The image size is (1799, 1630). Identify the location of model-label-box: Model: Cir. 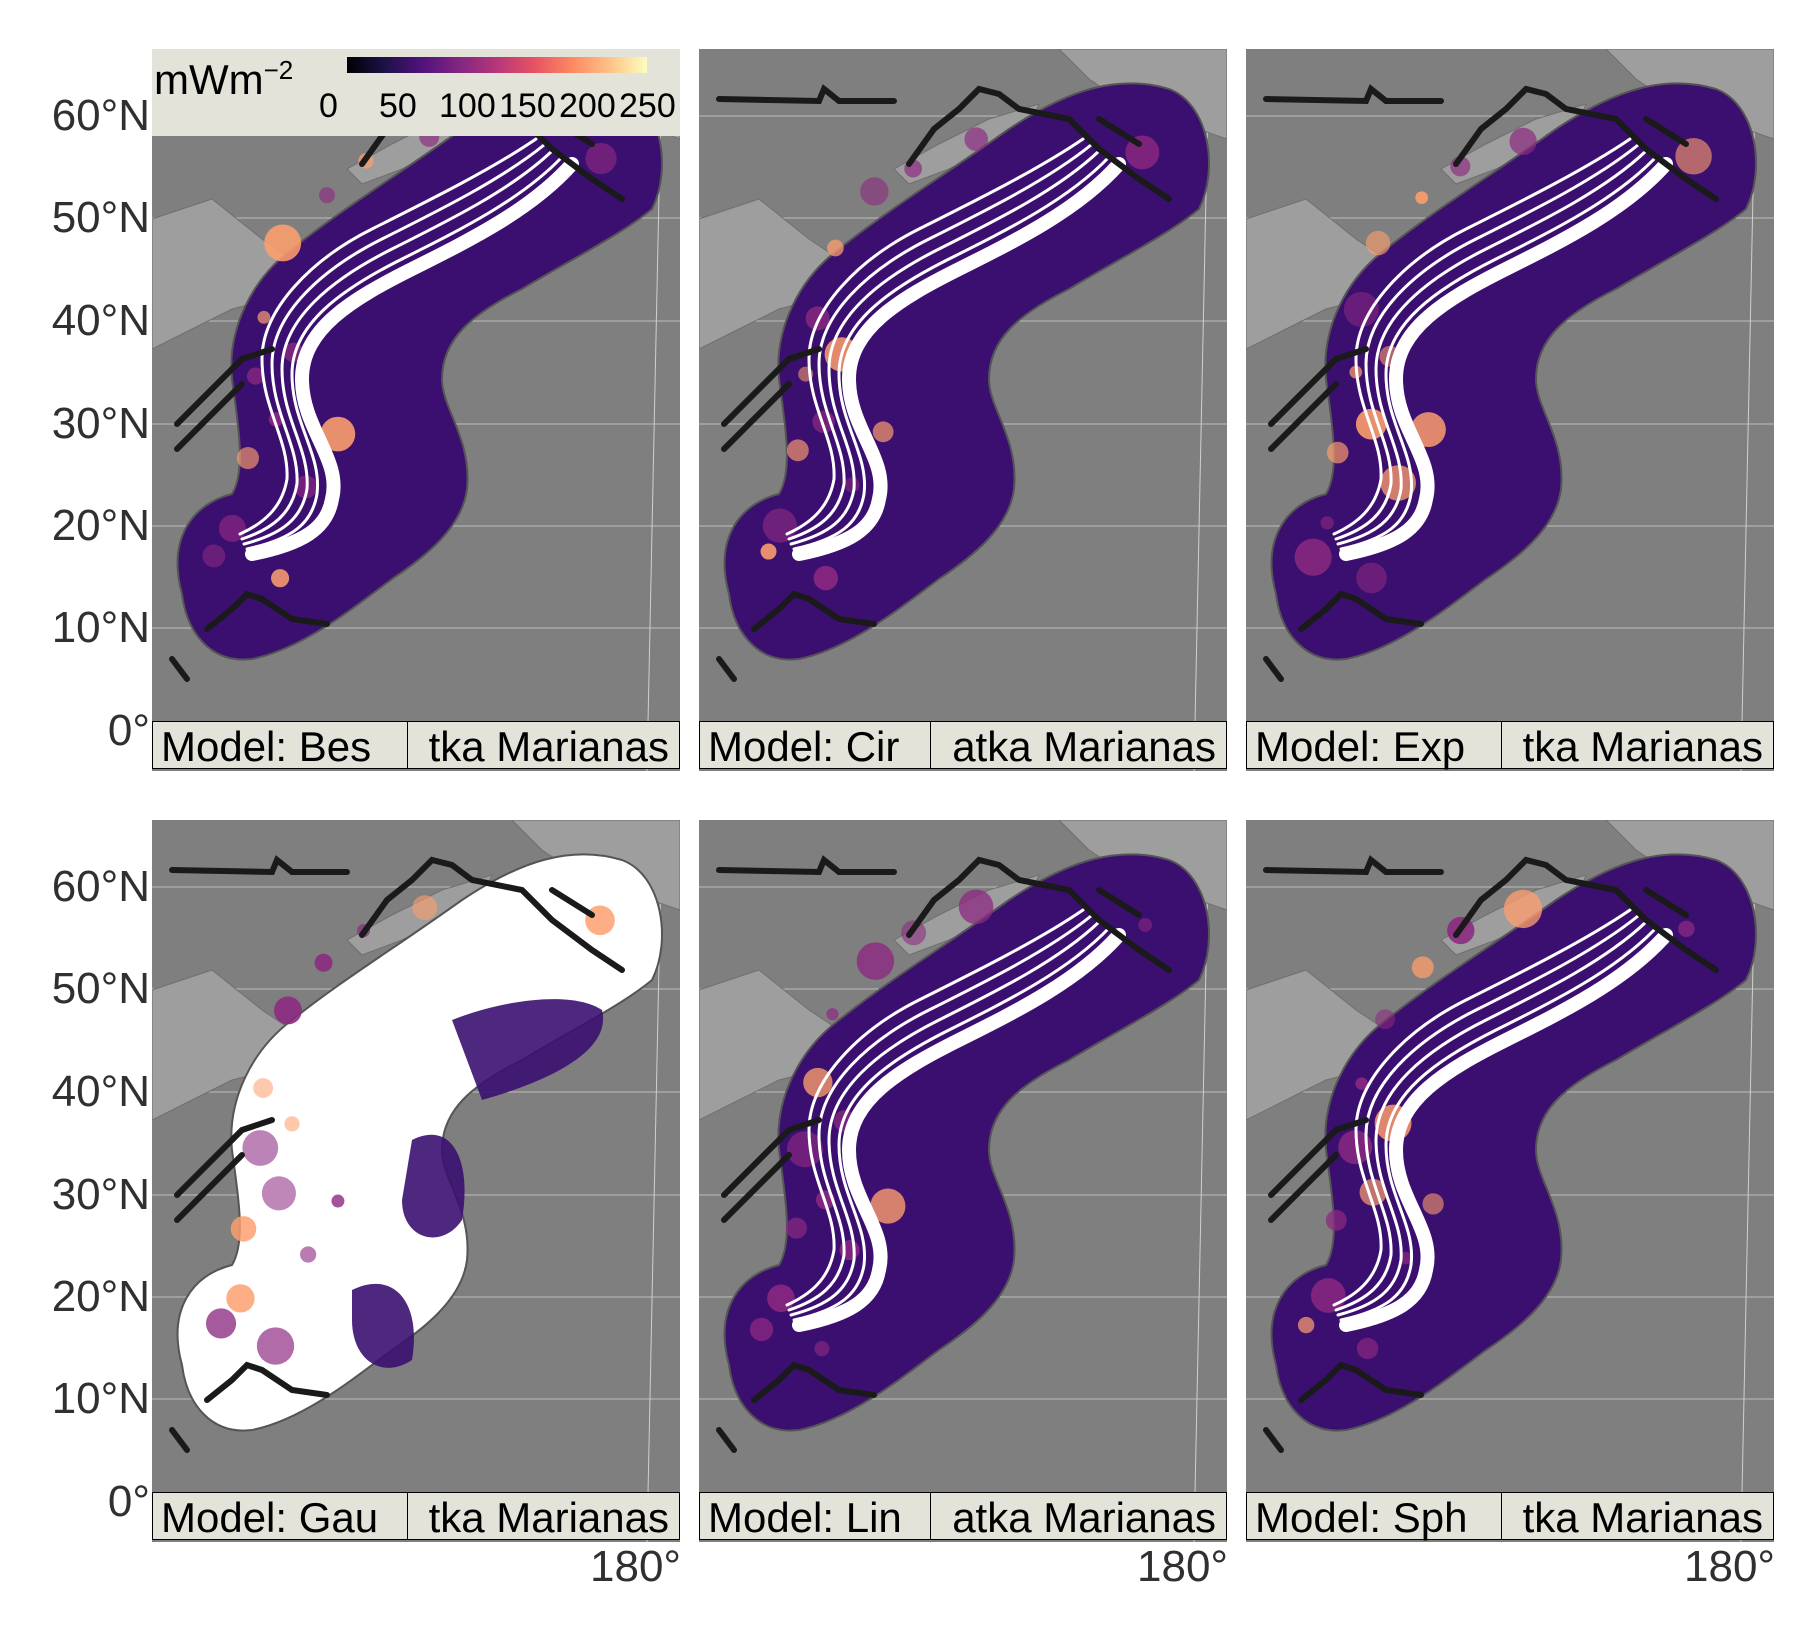
(815, 745).